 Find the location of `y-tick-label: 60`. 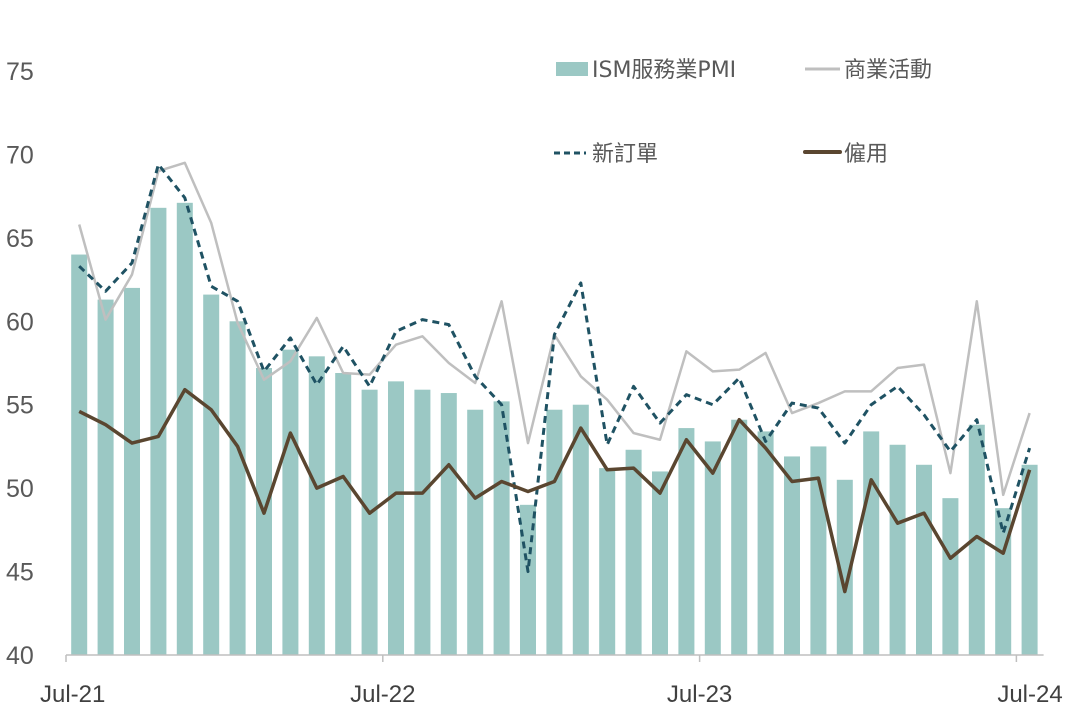

y-tick-label: 60 is located at coordinates (20, 322).